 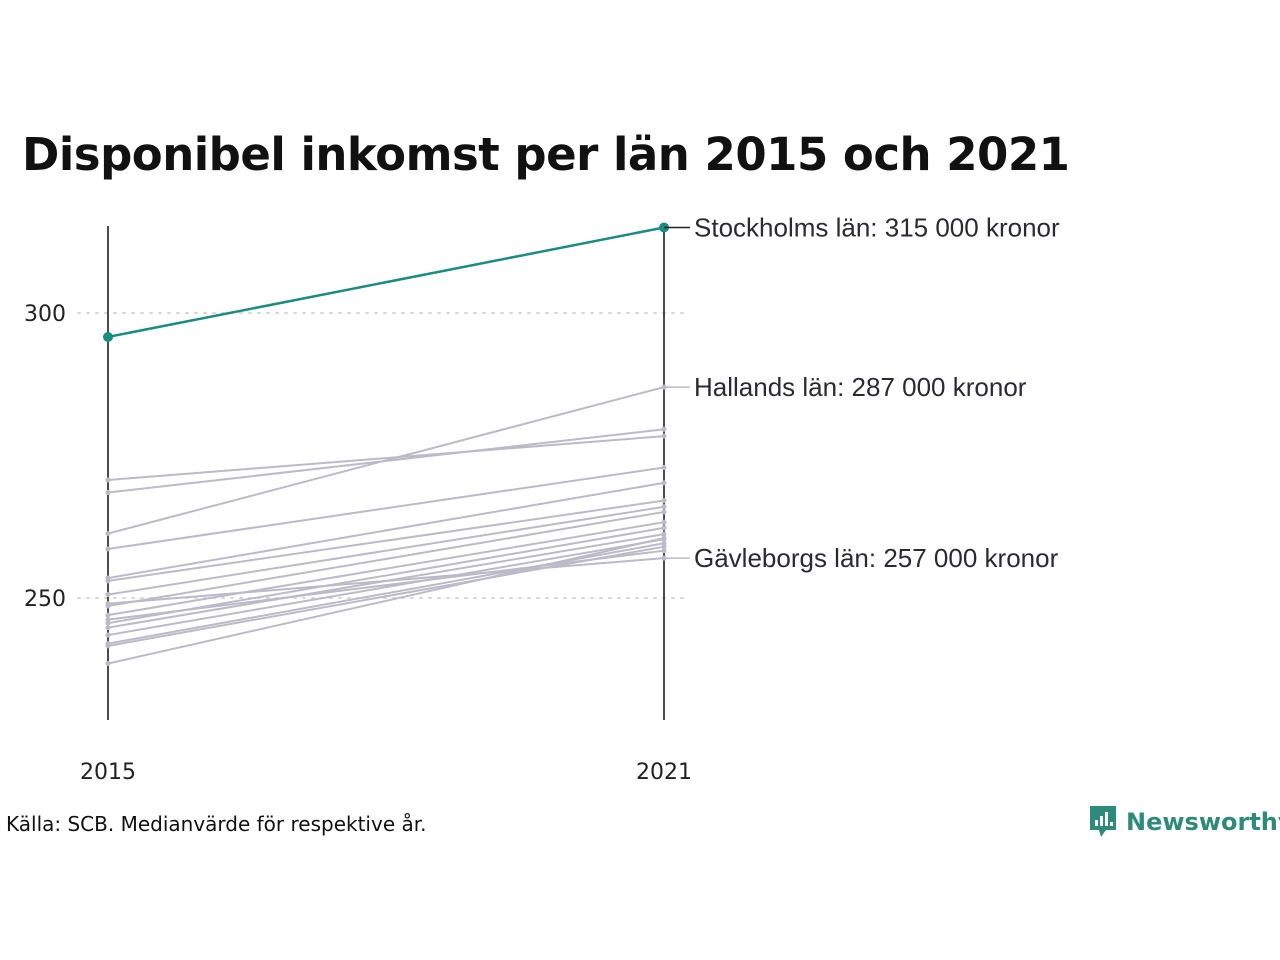 I want to click on series-line-län-11, so click(x=386, y=569).